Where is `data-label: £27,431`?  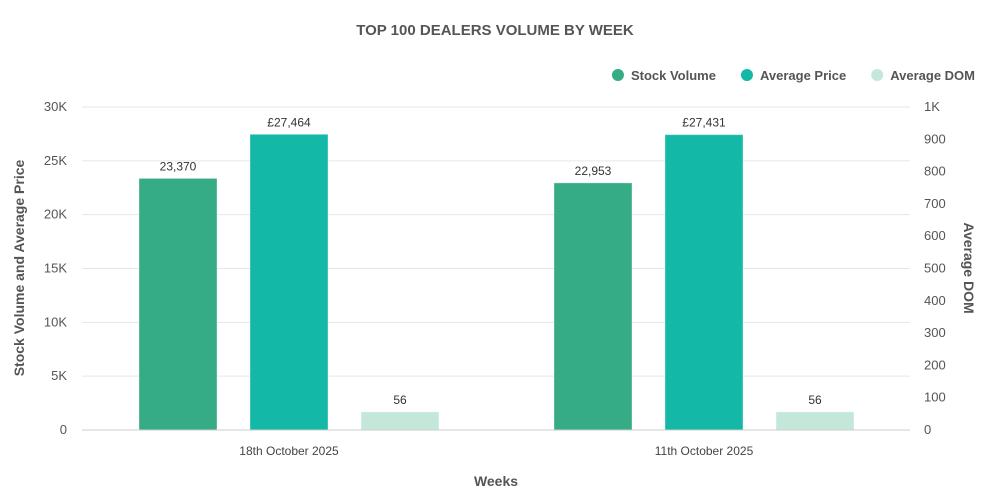
data-label: £27,431 is located at coordinates (704, 123).